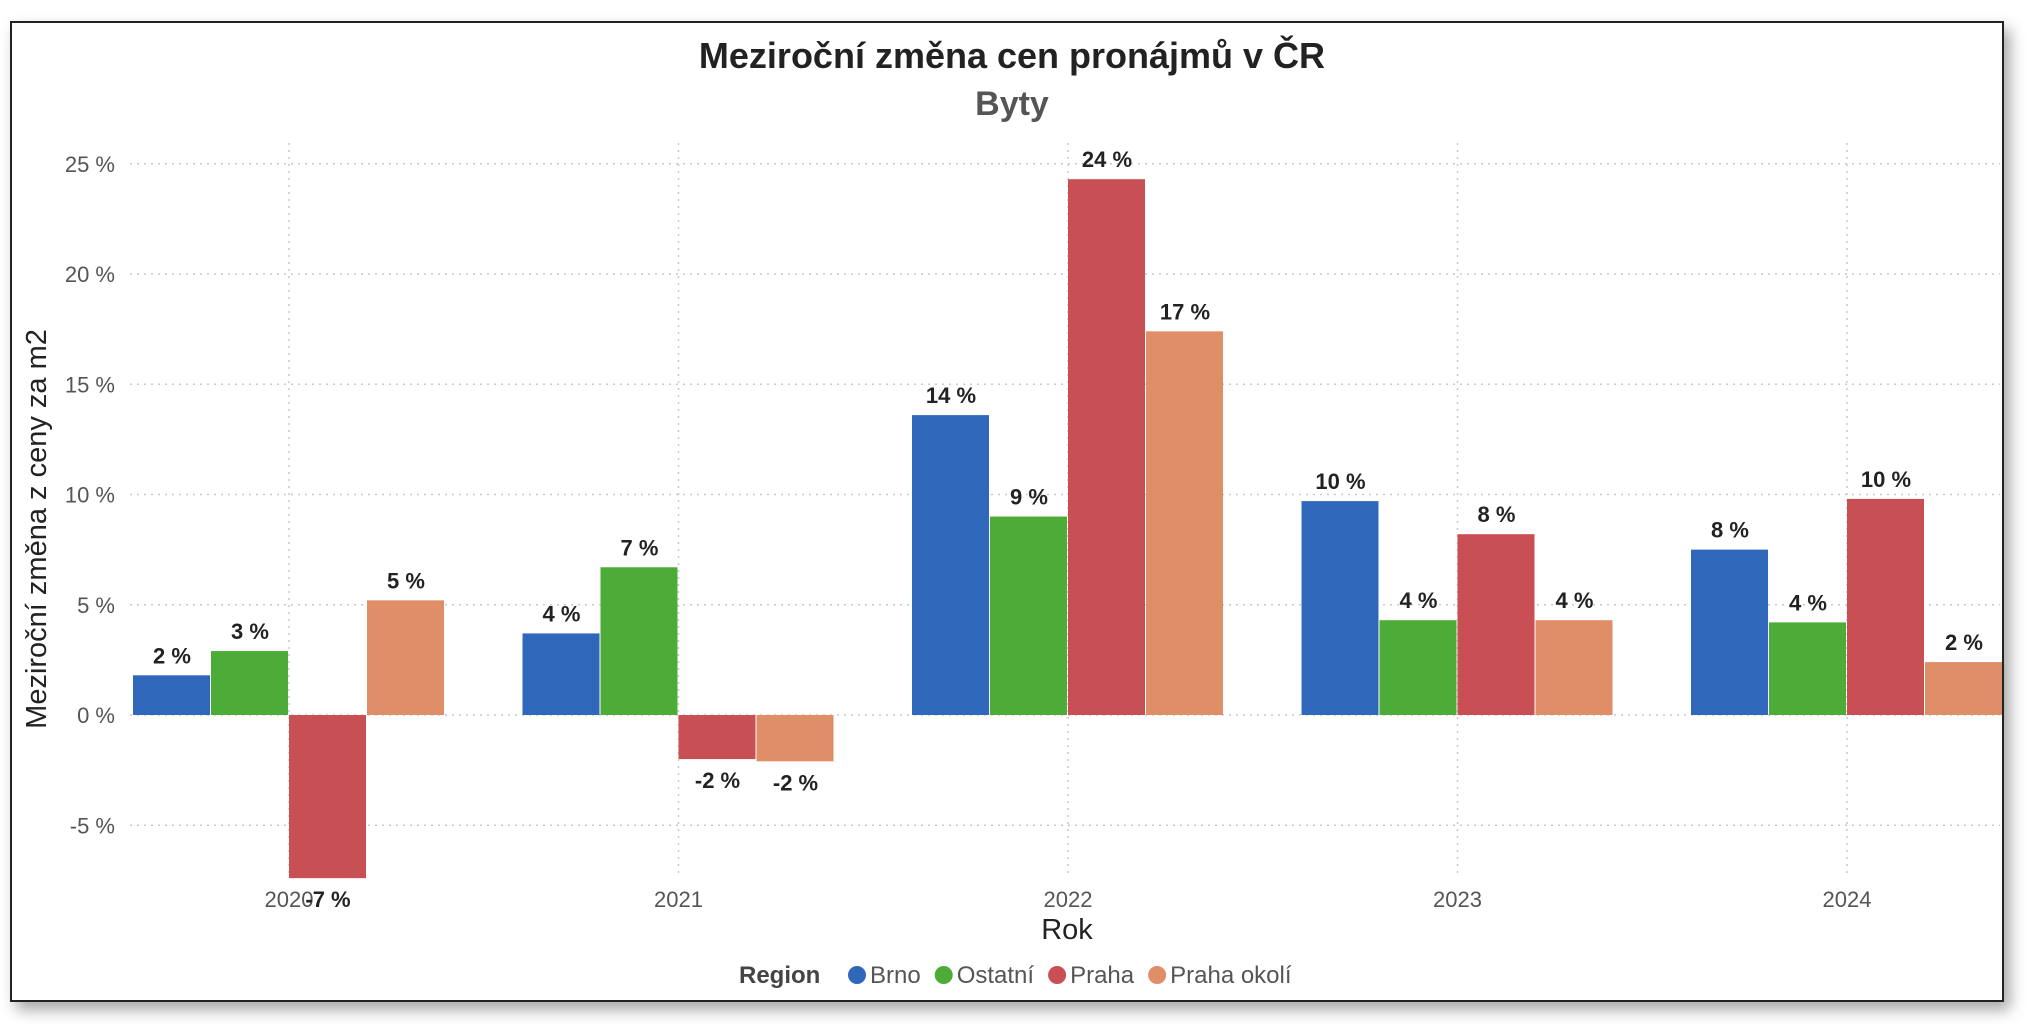  I want to click on y-tick-label: 20 %, so click(90, 274).